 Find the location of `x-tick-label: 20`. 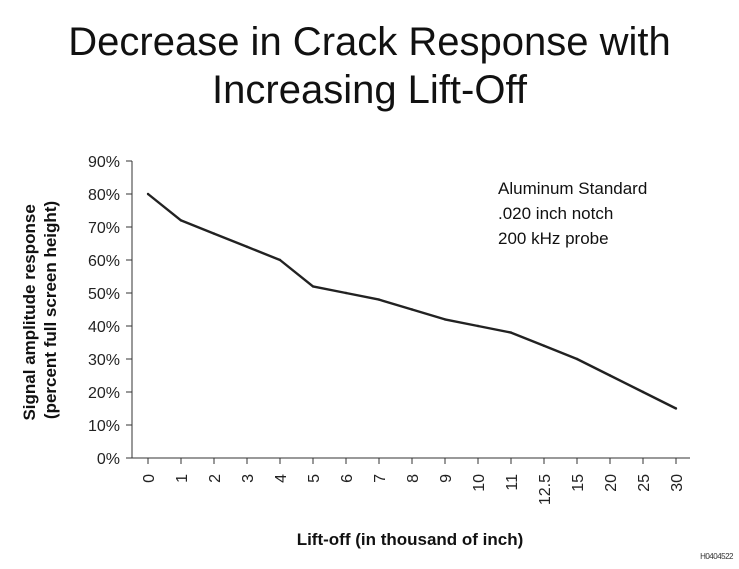

x-tick-label: 20 is located at coordinates (611, 483).